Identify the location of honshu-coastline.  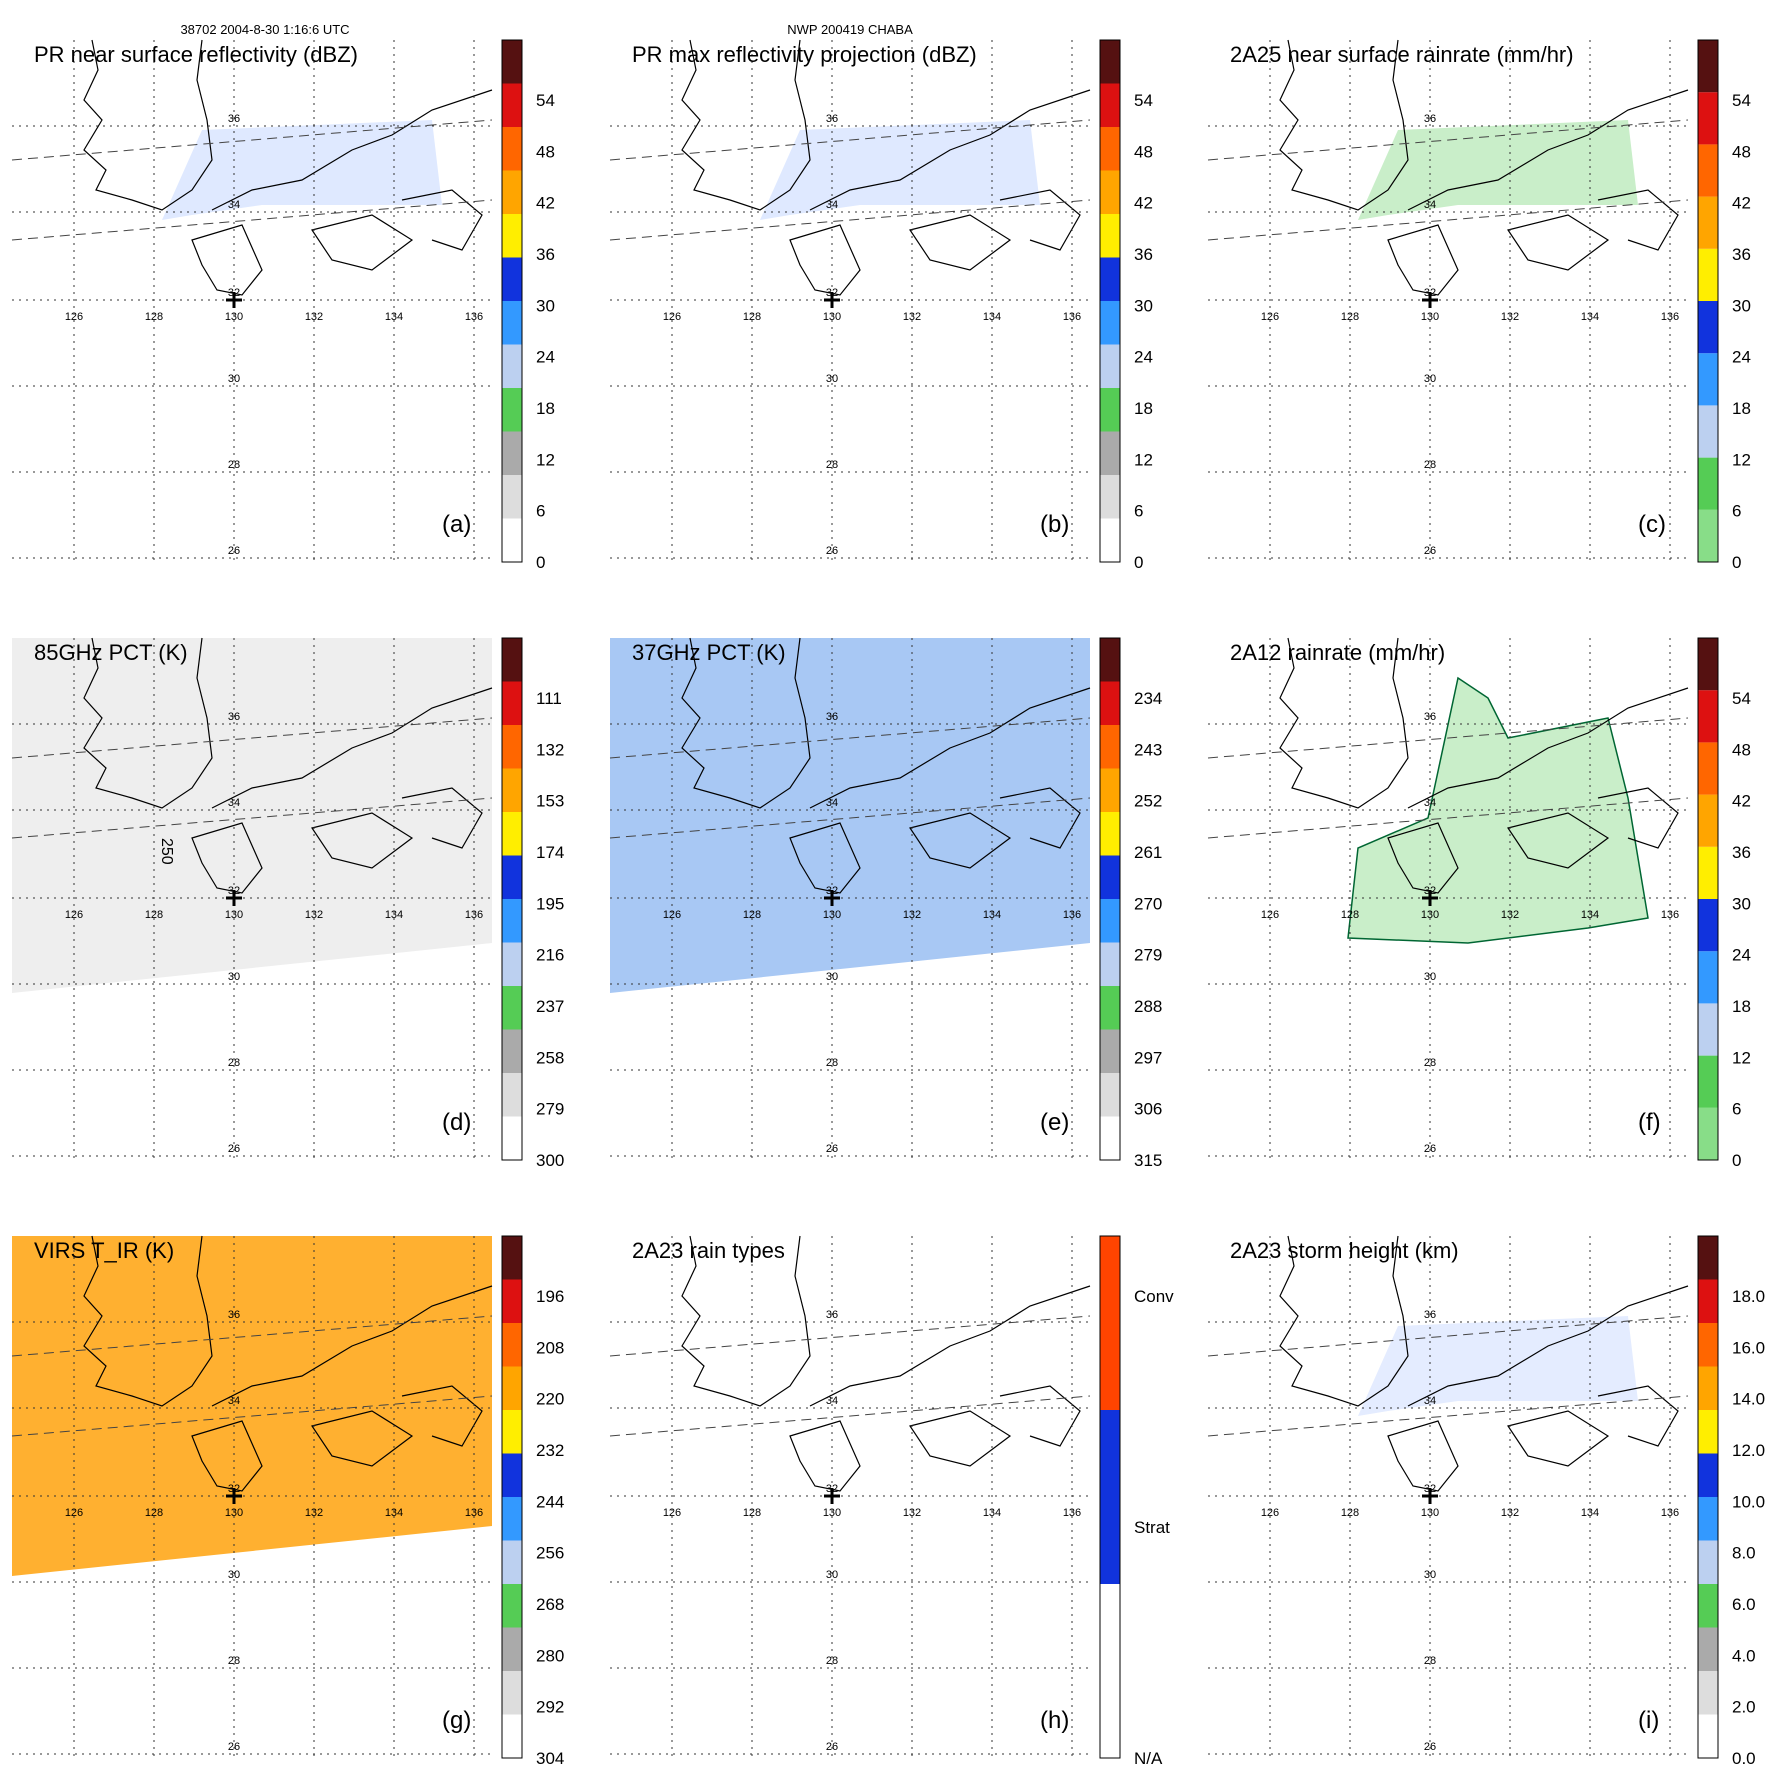
(1548, 748).